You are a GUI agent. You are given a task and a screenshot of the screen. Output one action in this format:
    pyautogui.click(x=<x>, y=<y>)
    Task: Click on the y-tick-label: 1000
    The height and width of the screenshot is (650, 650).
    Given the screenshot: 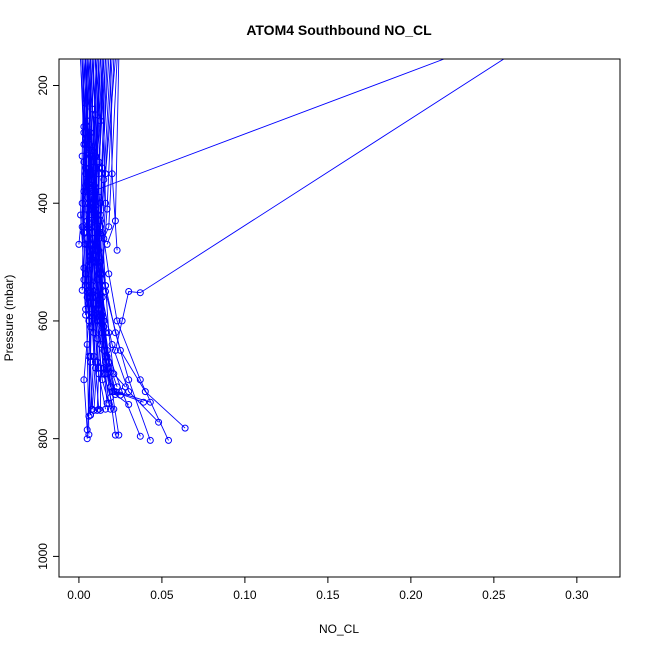 What is the action you would take?
    pyautogui.click(x=43, y=556)
    